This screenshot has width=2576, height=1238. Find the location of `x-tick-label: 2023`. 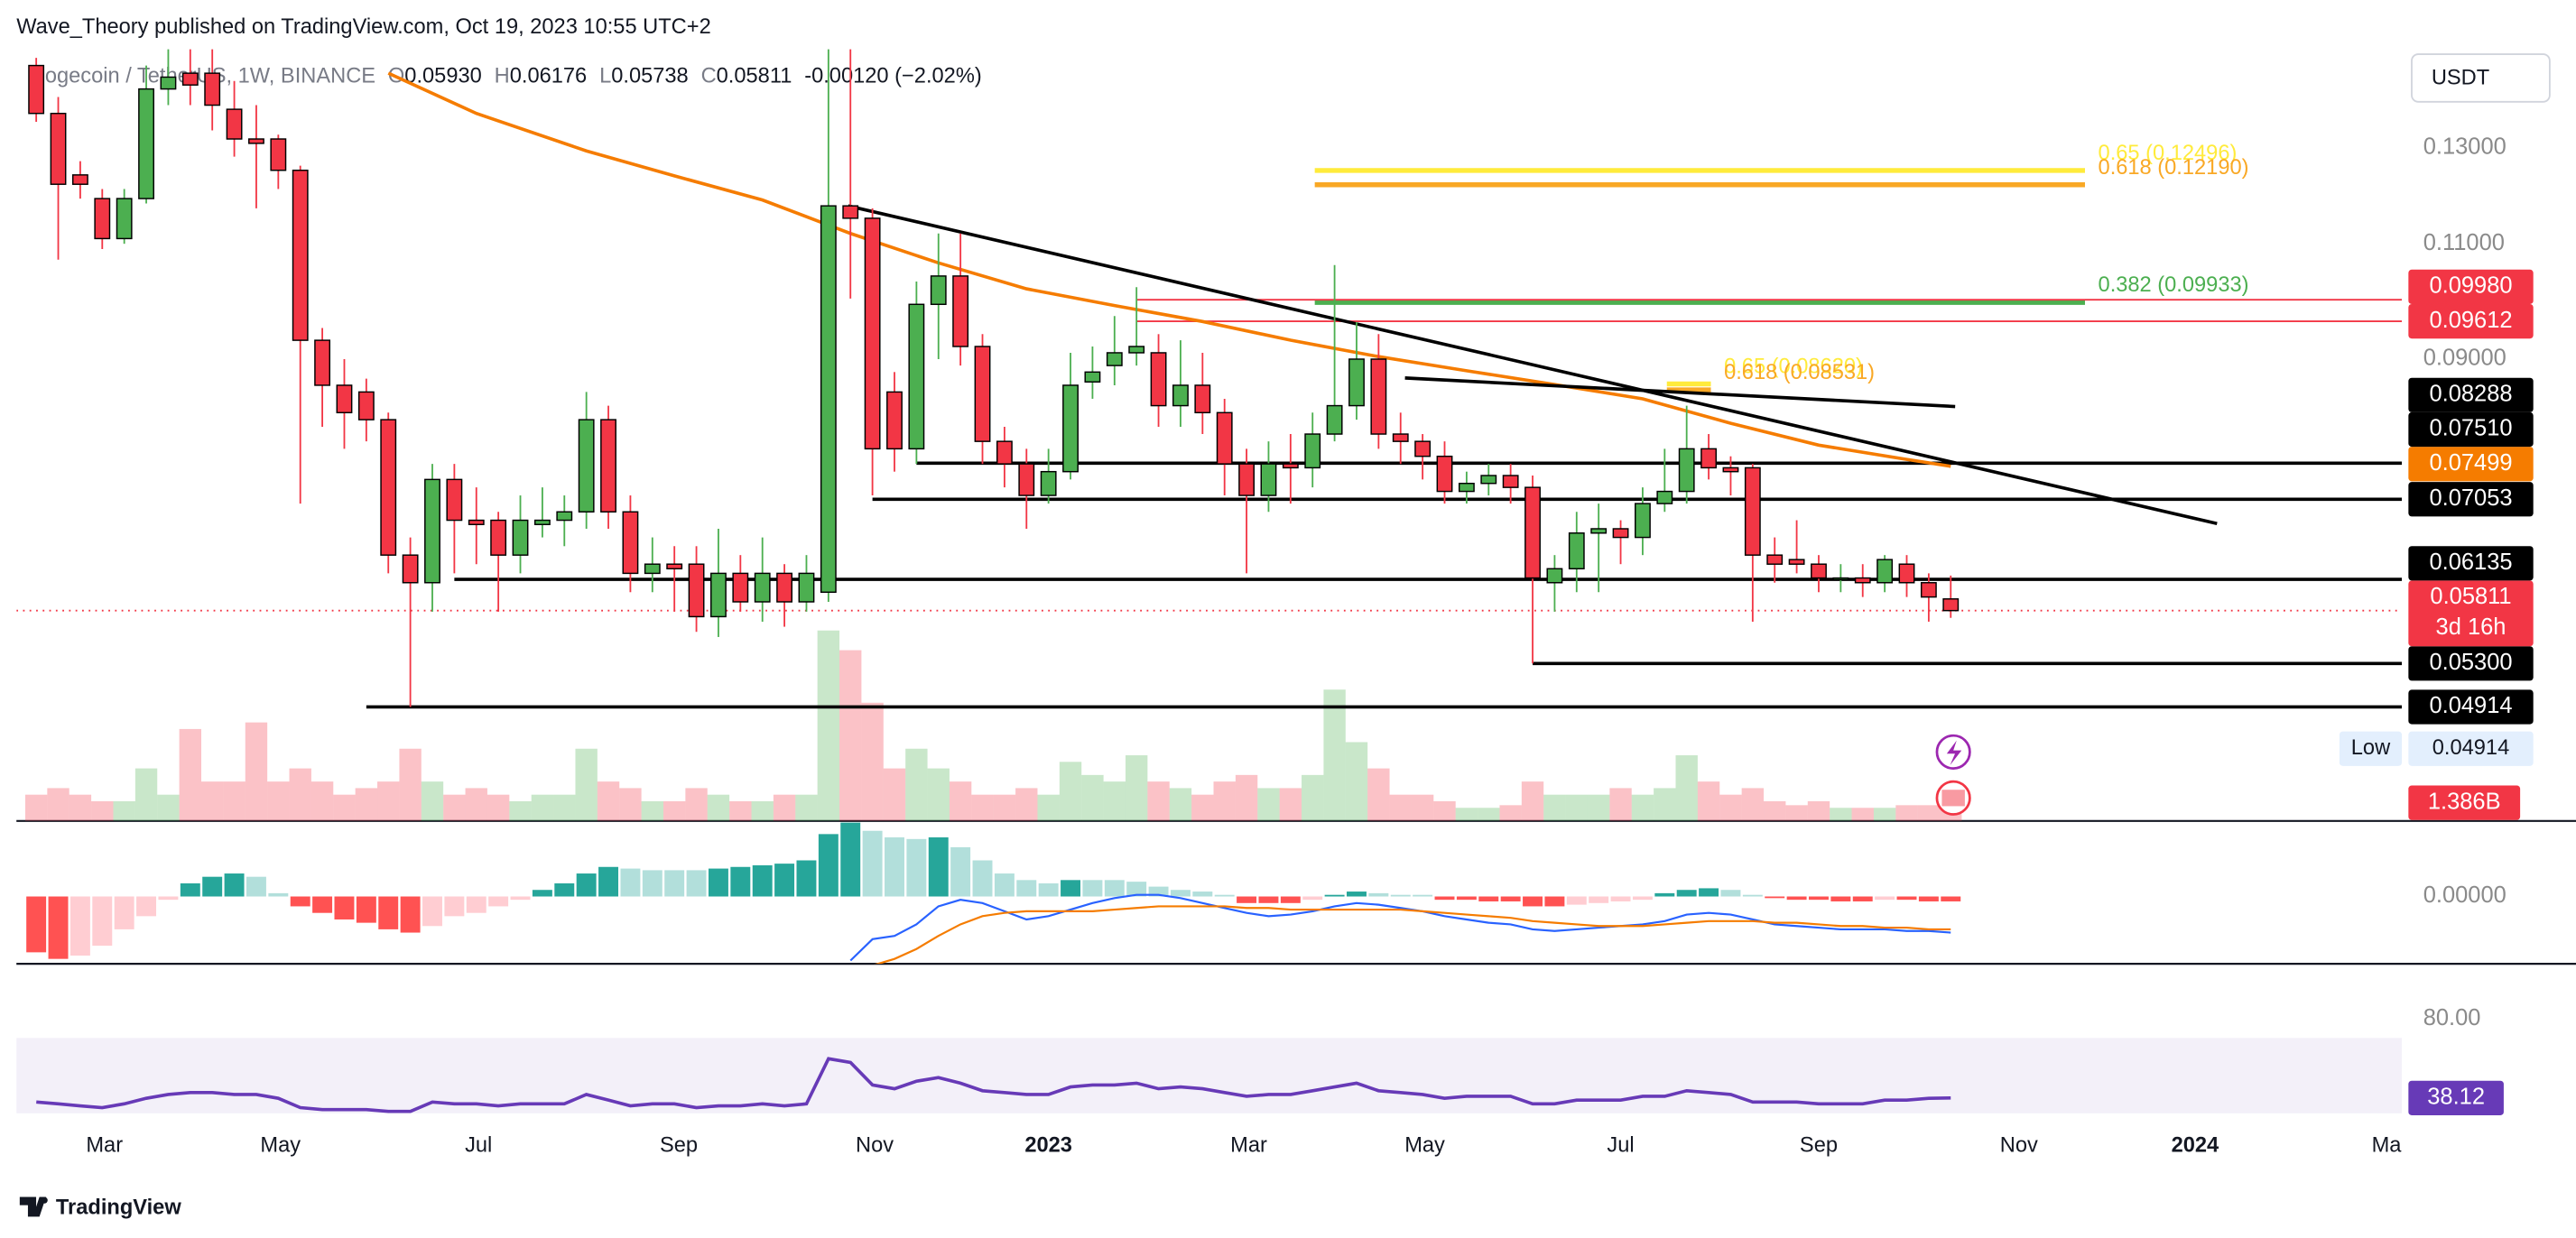

x-tick-label: 2023 is located at coordinates (1048, 1145).